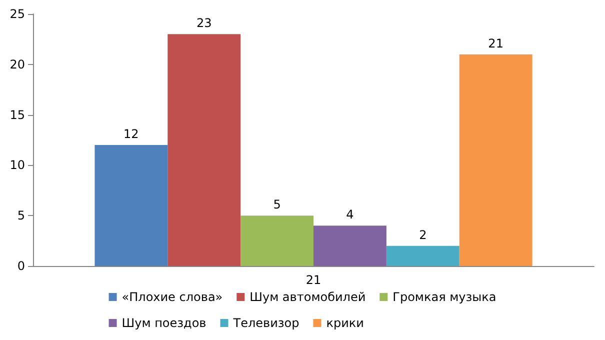  I want to click on y-tick-label: 10, so click(17, 165).